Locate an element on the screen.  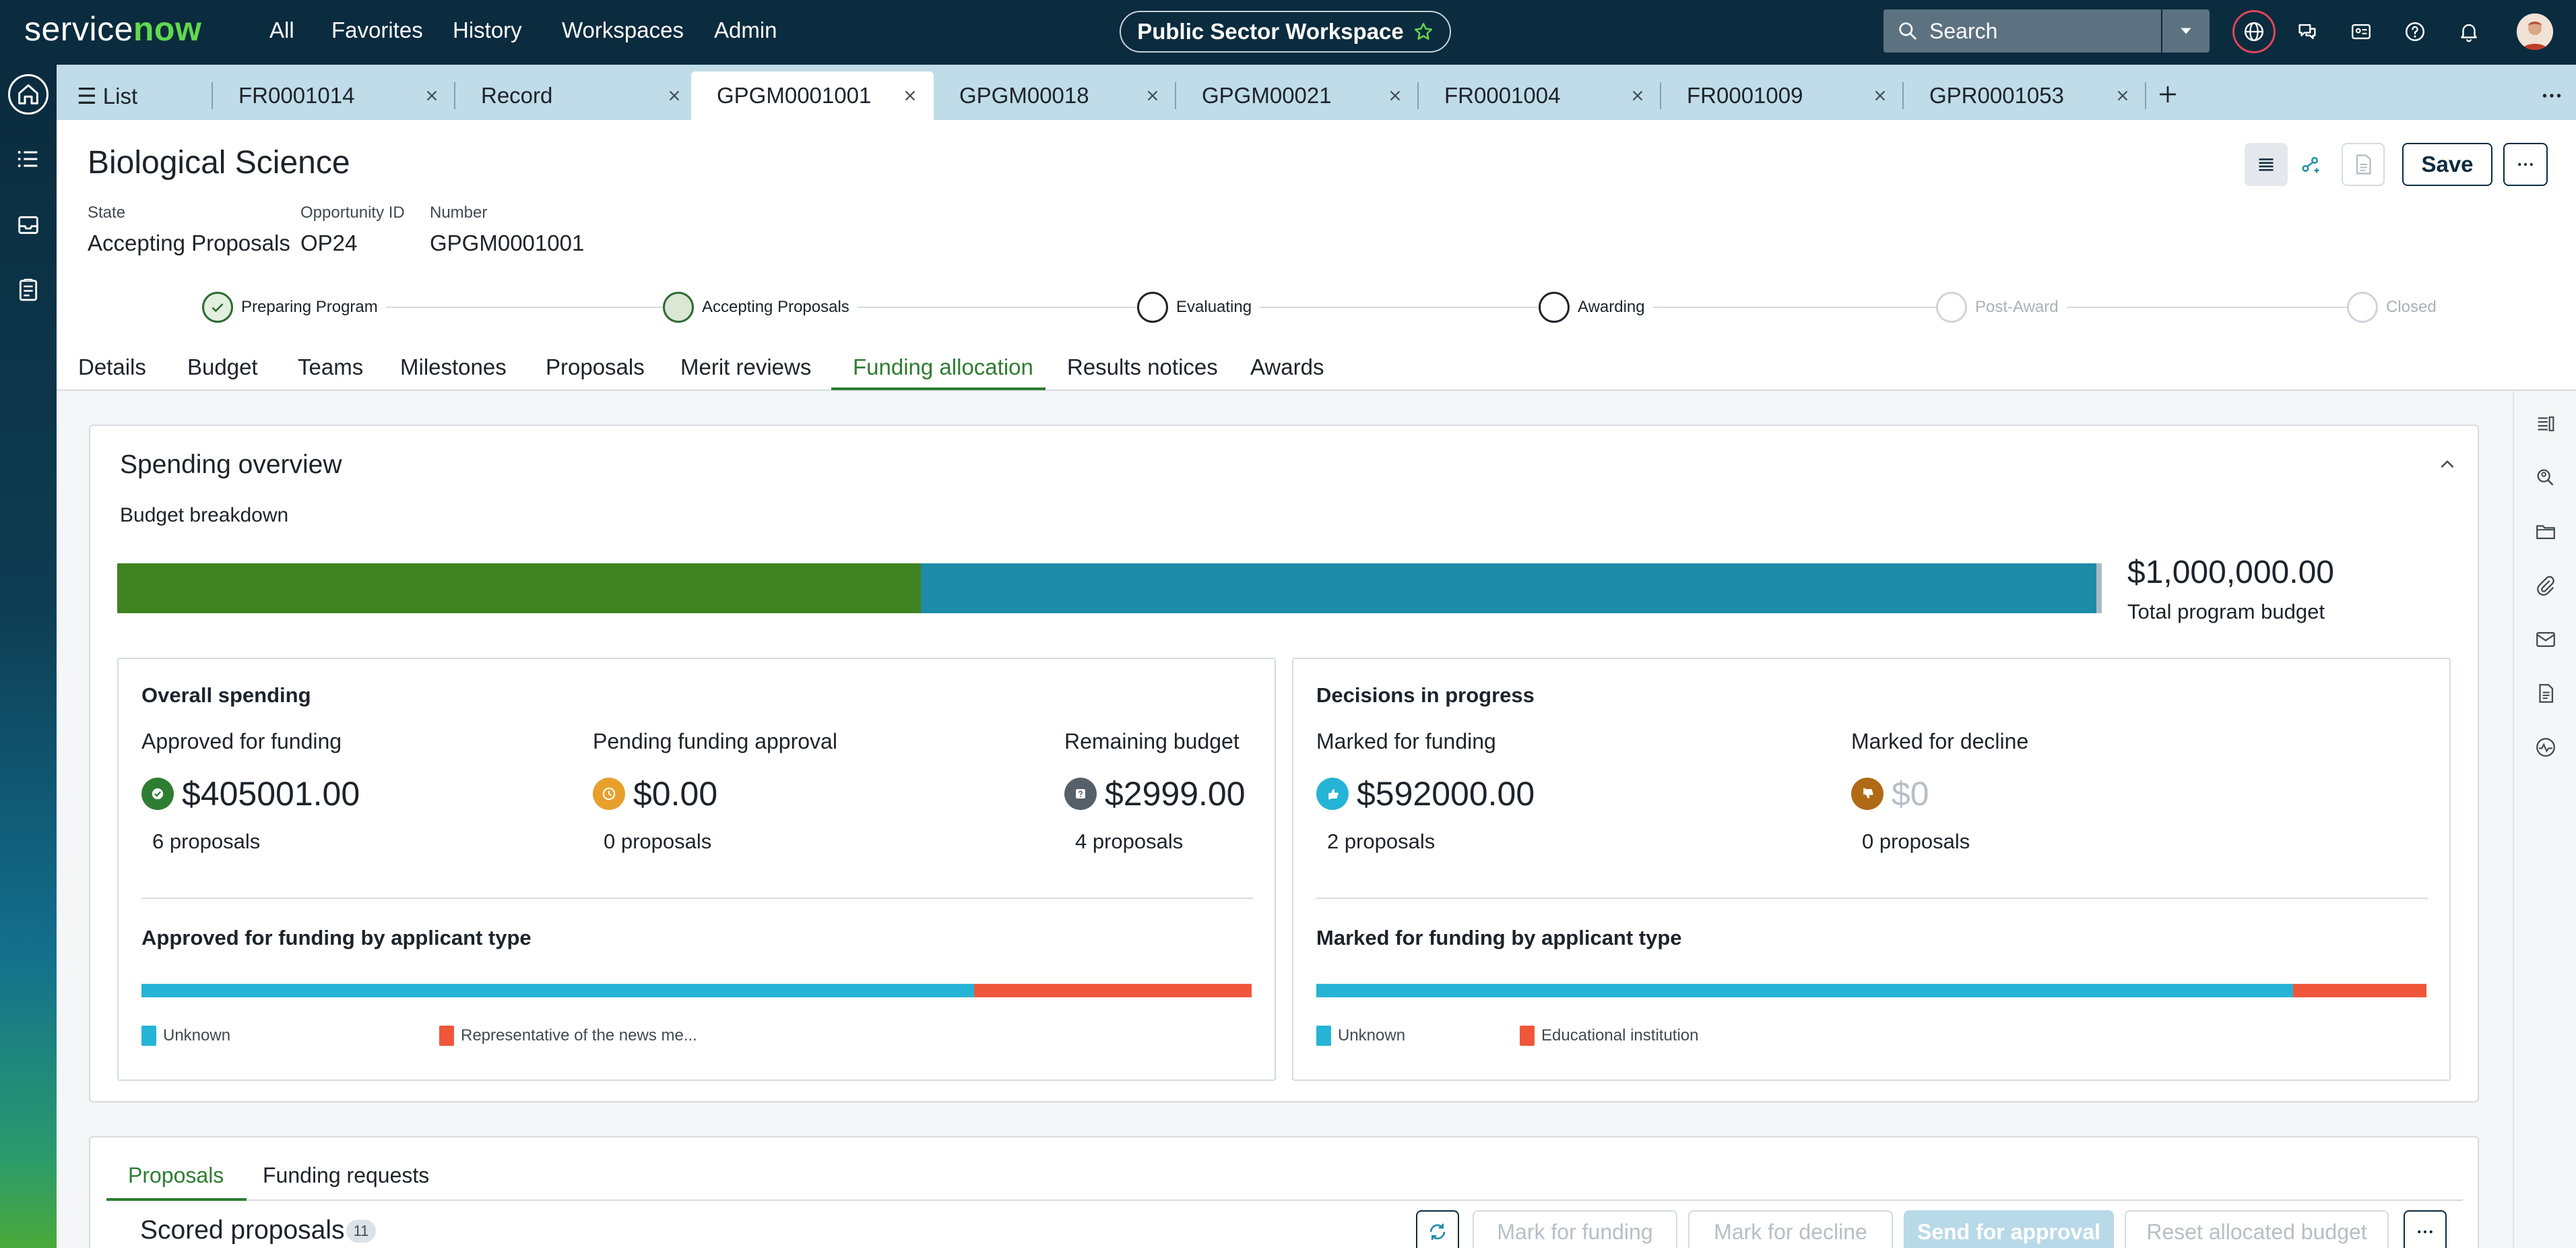
tab-budget: Budget is located at coordinates (222, 366).